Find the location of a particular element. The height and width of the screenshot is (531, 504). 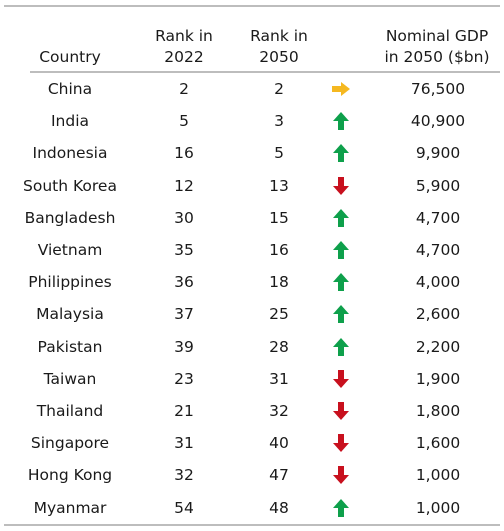

rank-2050-cell: 2 is located at coordinates (279, 89).